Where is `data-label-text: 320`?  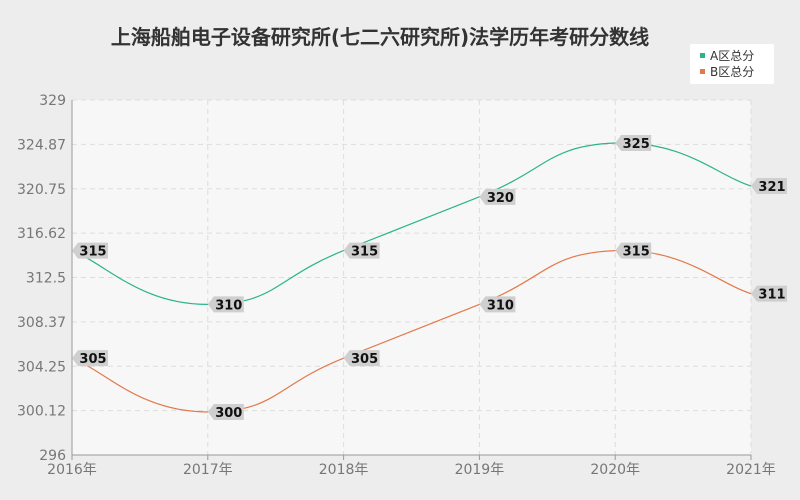
data-label-text: 320 is located at coordinates (500, 198).